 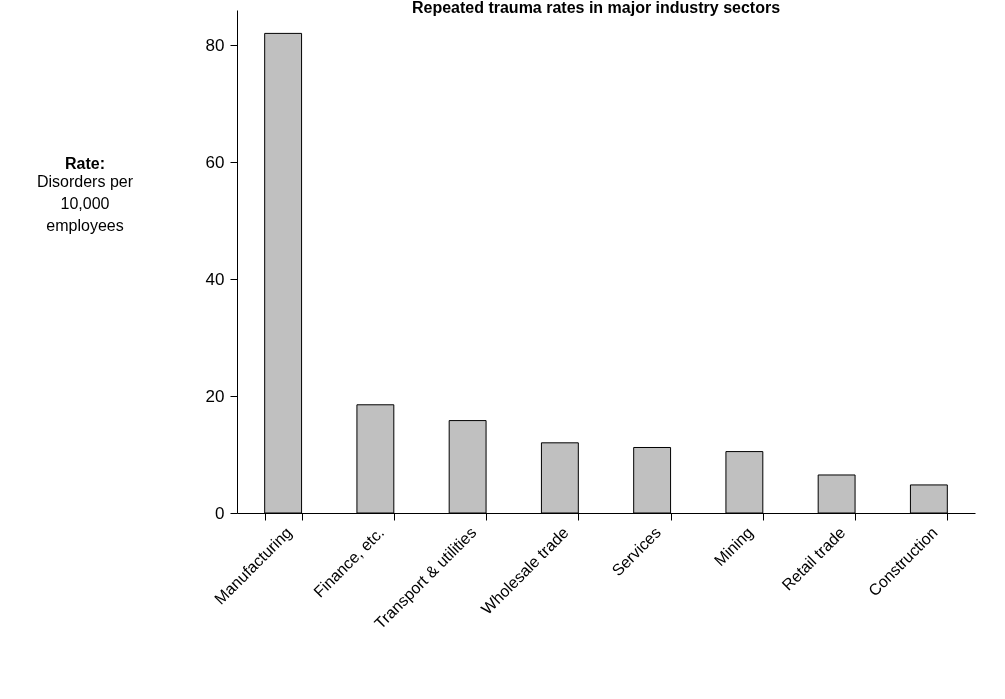 What do you see at coordinates (596, 8) in the screenshot?
I see `chart-title: Repeated trauma rates in major industry sectors` at bounding box center [596, 8].